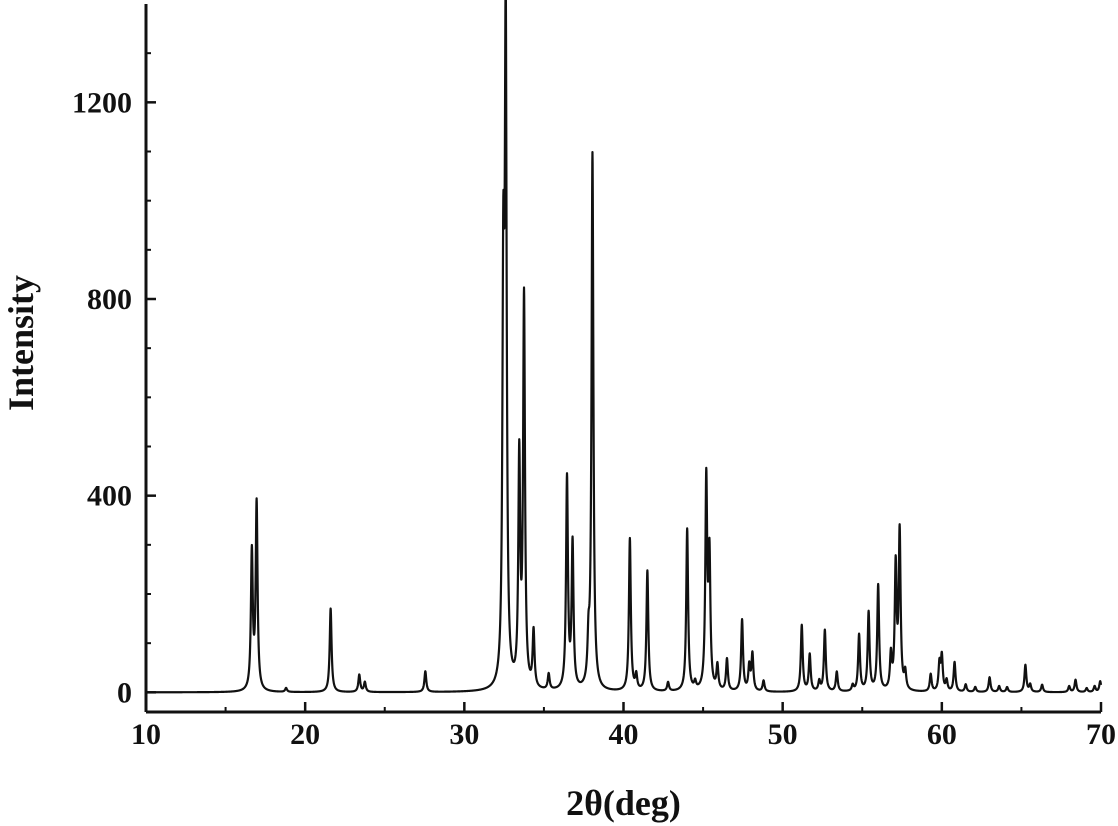 This screenshot has height=826, width=1118. Describe the element at coordinates (109, 496) in the screenshot. I see `y-tick-label: 400` at that location.